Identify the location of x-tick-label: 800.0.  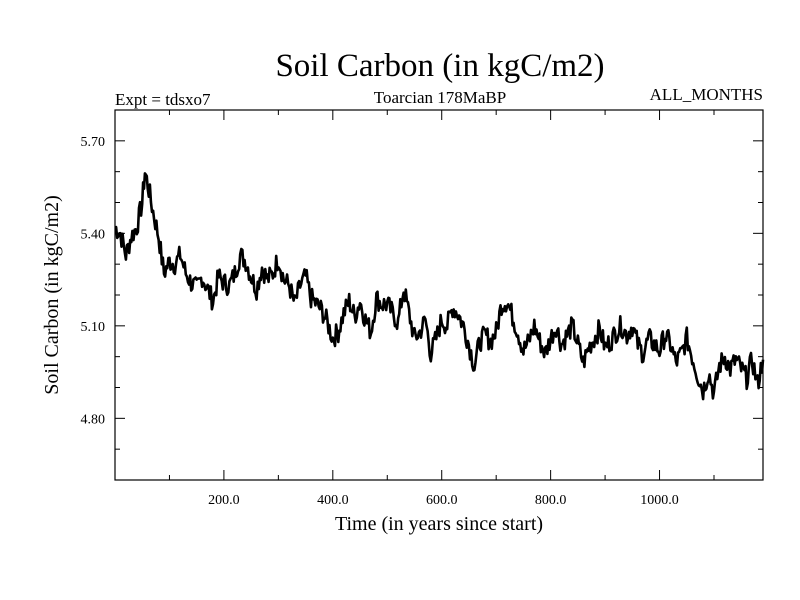
(551, 500).